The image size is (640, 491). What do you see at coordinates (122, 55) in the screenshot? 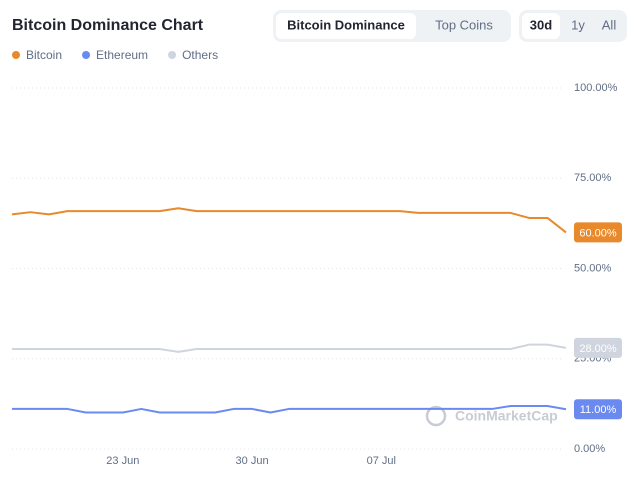
I see `legend-label: Ethereum` at bounding box center [122, 55].